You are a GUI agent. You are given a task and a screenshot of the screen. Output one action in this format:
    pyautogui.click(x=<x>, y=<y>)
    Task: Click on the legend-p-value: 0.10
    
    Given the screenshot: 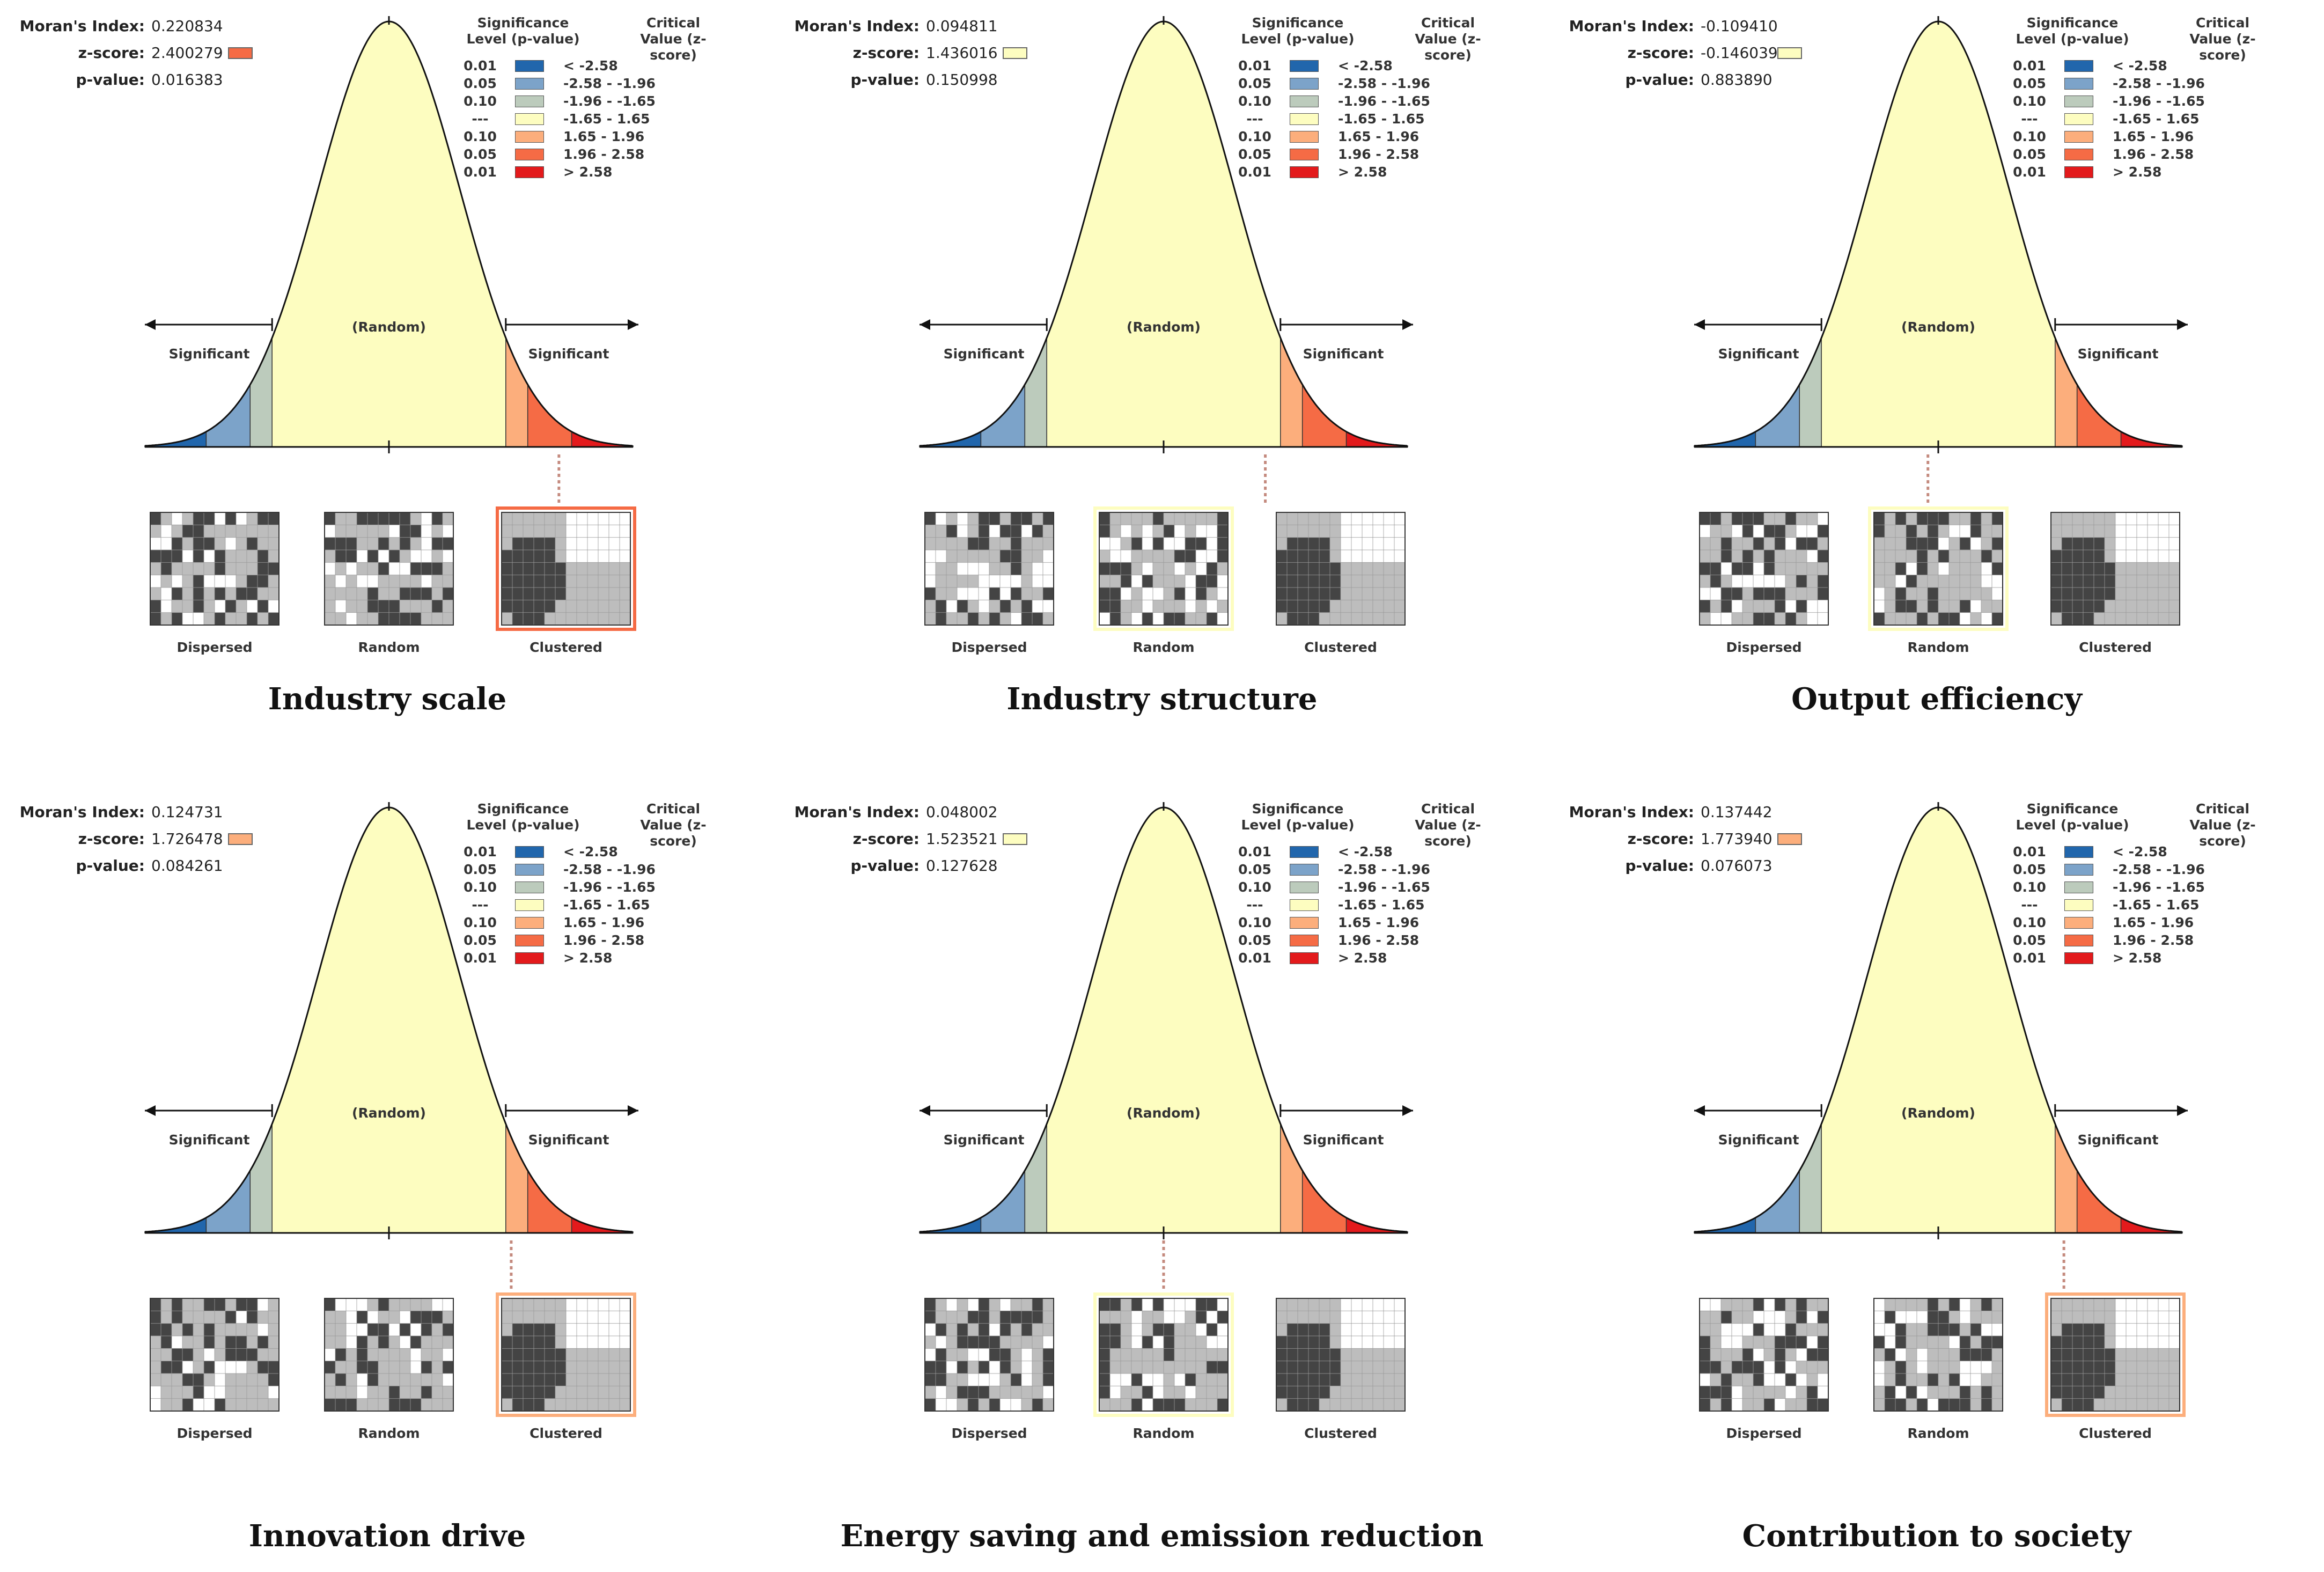 What is the action you would take?
    pyautogui.click(x=2029, y=922)
    